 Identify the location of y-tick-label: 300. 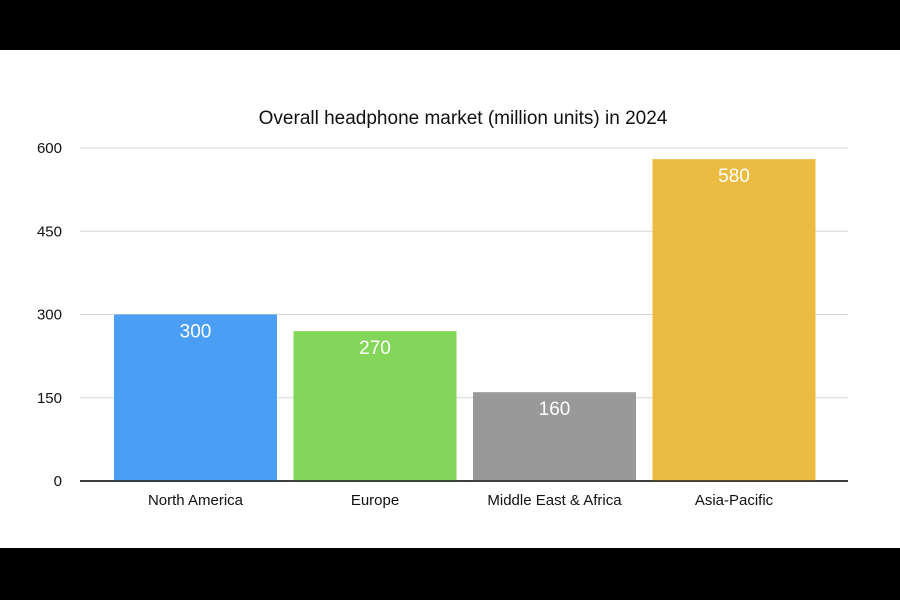
(49, 315).